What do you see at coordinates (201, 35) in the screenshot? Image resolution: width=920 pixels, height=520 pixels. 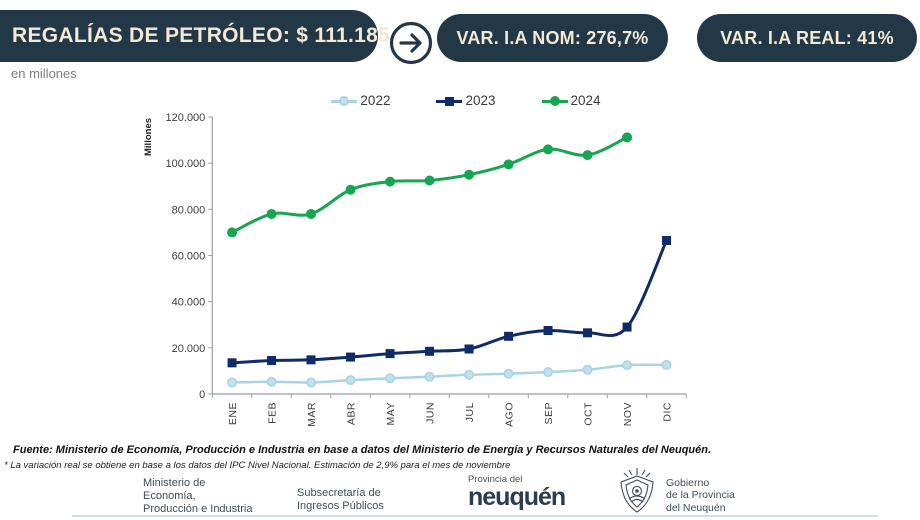 I see `page-title: REGALÍAS DE PETRÓLEO: $ 111.185` at bounding box center [201, 35].